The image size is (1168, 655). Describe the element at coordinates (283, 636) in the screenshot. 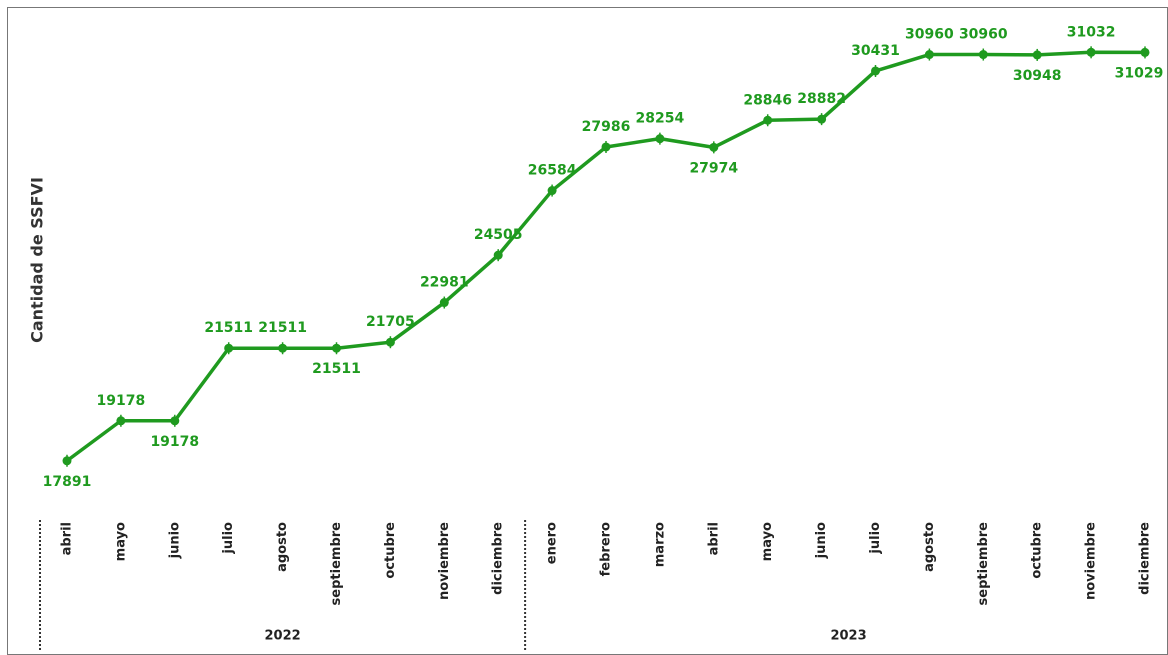

I see `group-label: 2022` at that location.